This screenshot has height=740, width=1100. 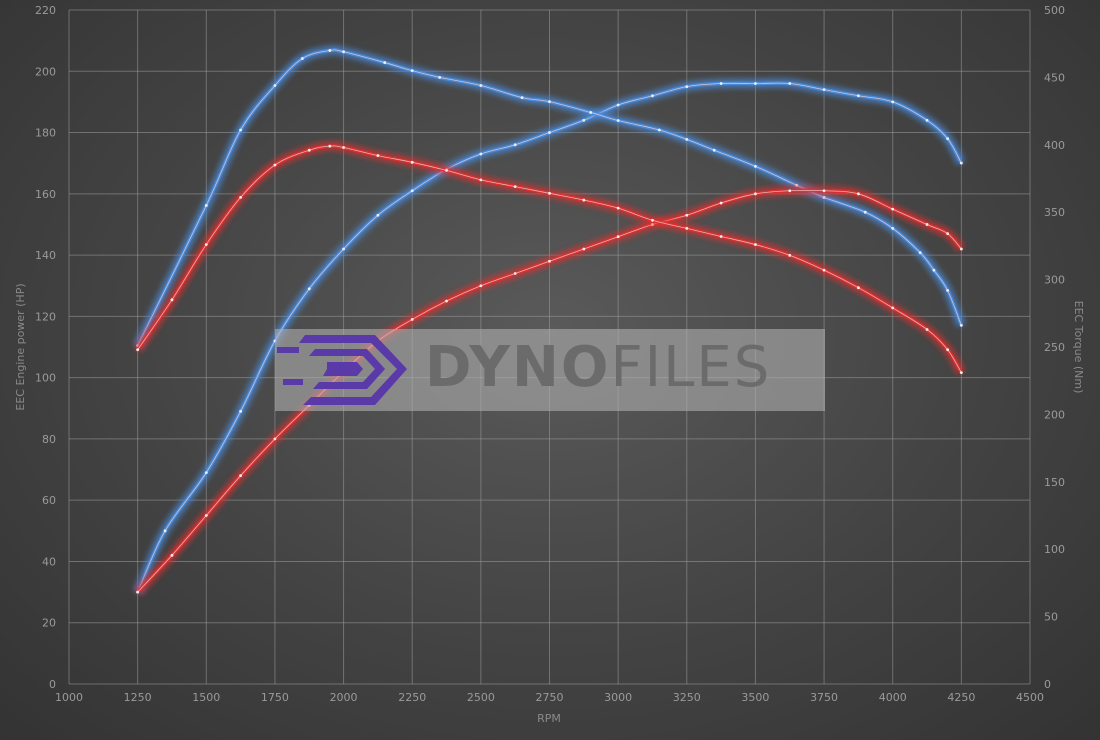 What do you see at coordinates (412, 697) in the screenshot?
I see `x-tick-label: 2250` at bounding box center [412, 697].